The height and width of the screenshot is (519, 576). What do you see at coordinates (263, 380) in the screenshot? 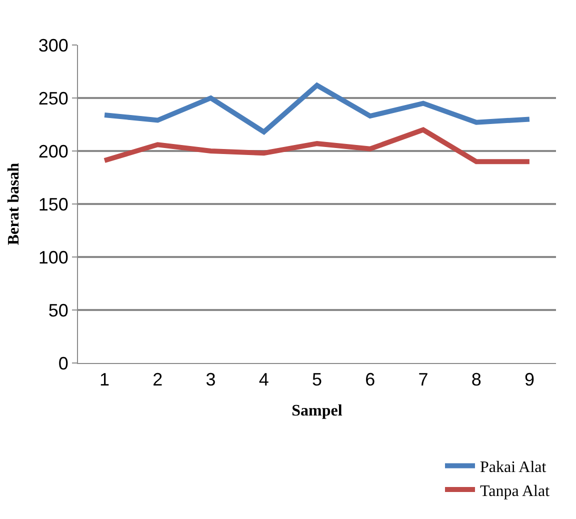
I see `x-tick-label: 4` at bounding box center [263, 380].